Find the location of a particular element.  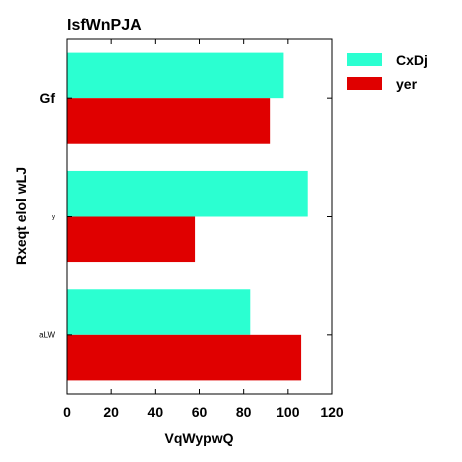

bar-yer-alw is located at coordinates (184, 357).